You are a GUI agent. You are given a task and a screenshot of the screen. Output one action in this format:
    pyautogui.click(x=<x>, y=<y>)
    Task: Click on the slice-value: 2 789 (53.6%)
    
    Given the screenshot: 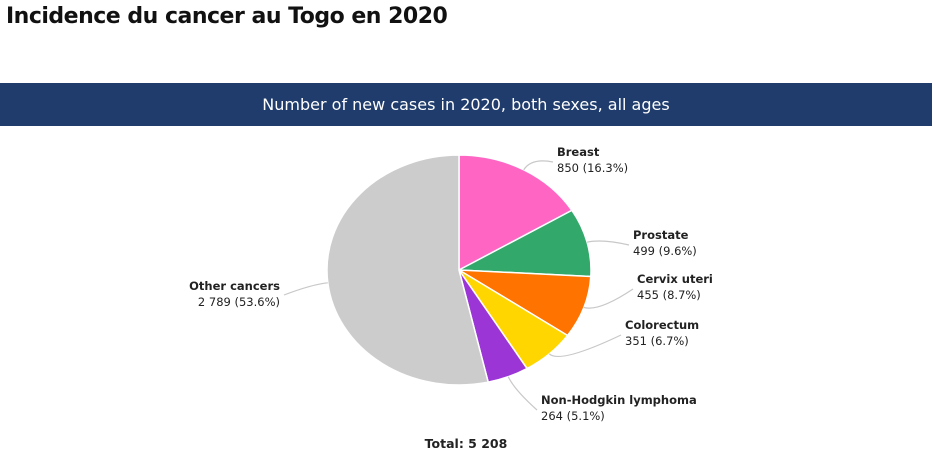 What is the action you would take?
    pyautogui.click(x=239, y=302)
    